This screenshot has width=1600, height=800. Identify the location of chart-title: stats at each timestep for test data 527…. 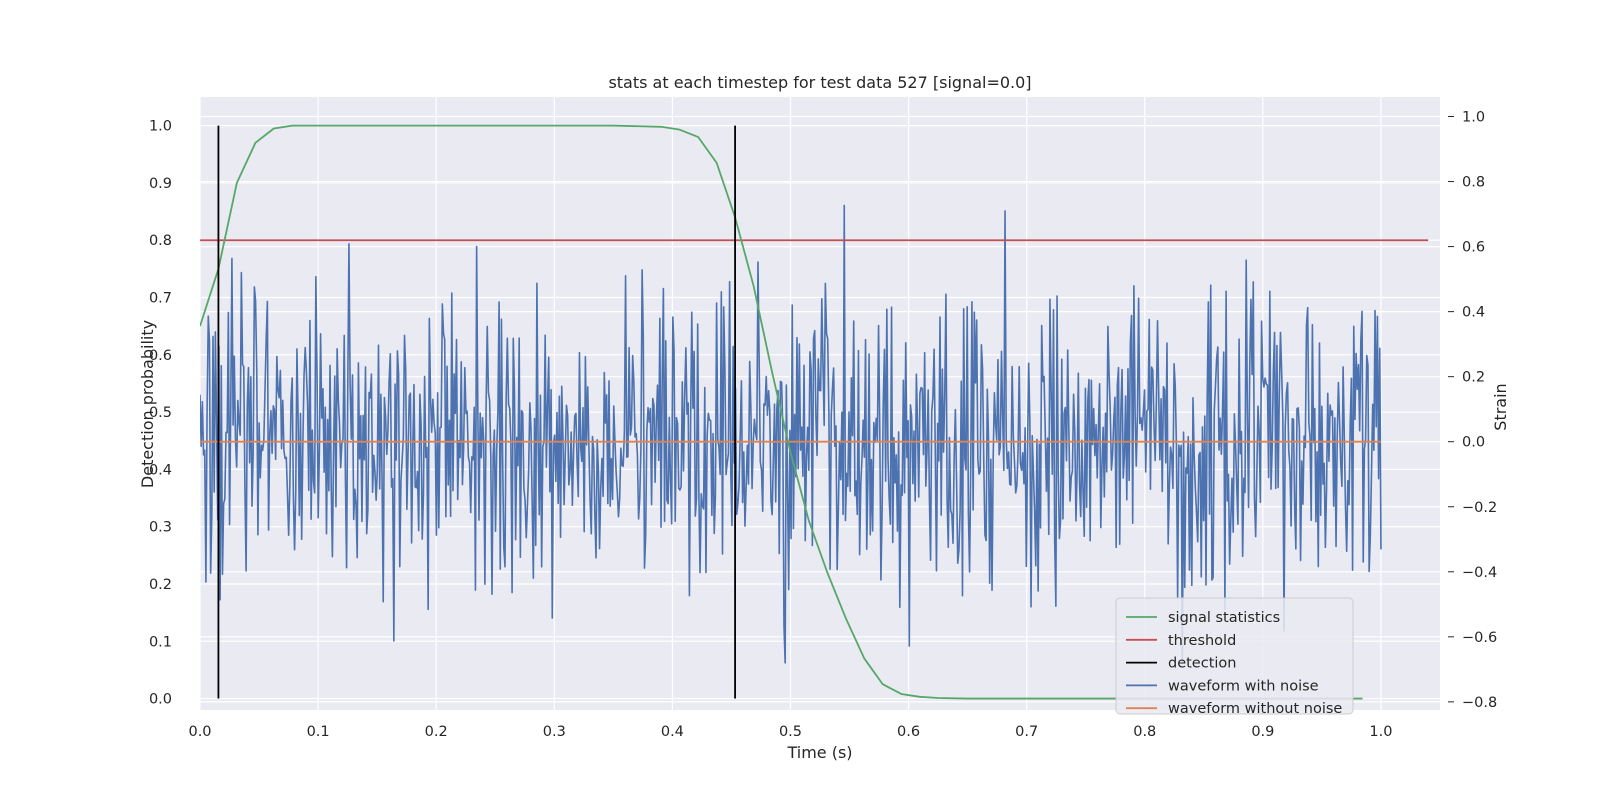
(819, 82).